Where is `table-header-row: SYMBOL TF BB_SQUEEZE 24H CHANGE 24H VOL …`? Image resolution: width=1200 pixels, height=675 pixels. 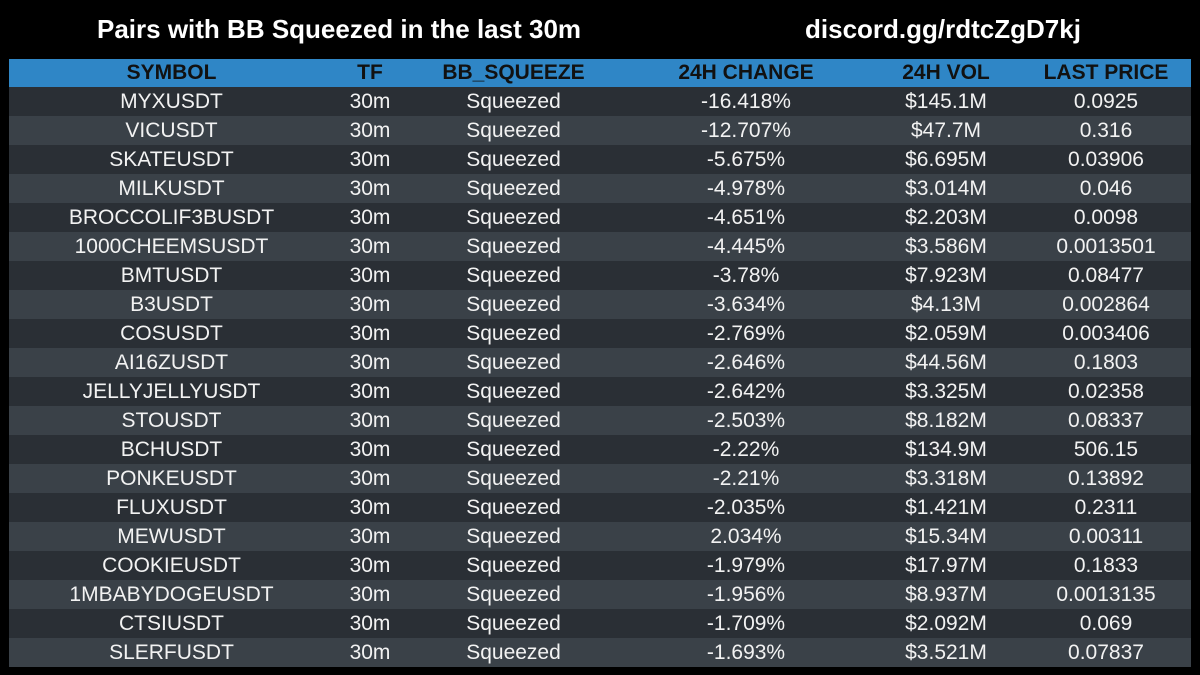
table-header-row: SYMBOL TF BB_SQUEEZE 24H CHANGE 24H VOL … is located at coordinates (600, 73).